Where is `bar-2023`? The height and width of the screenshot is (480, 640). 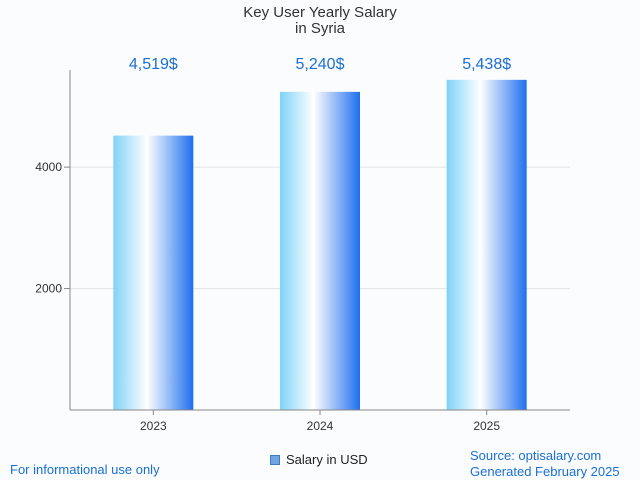 bar-2023 is located at coordinates (153, 272).